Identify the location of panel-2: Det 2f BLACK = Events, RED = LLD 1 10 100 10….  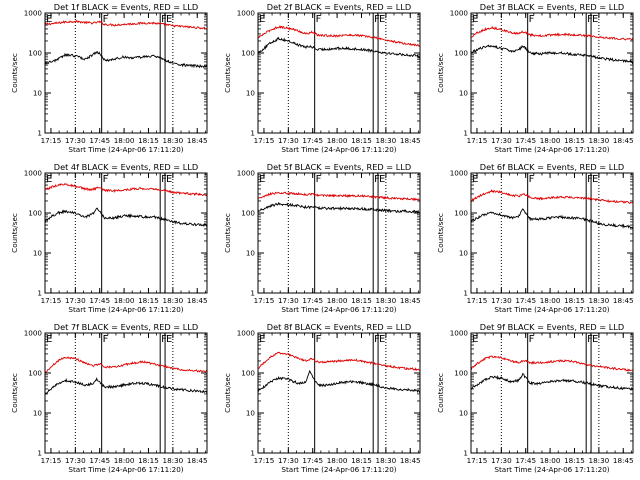
(322, 78).